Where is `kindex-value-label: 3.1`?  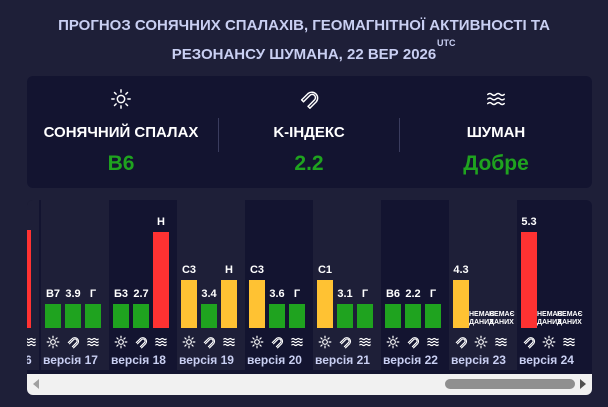
kindex-value-label: 3.1 is located at coordinates (345, 294).